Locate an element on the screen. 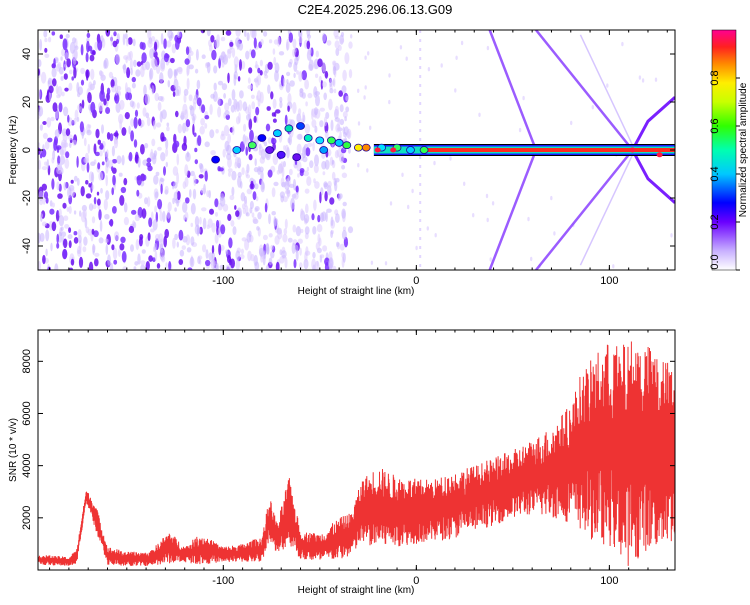  y-tick-label: 0 is located at coordinates (27, 150).